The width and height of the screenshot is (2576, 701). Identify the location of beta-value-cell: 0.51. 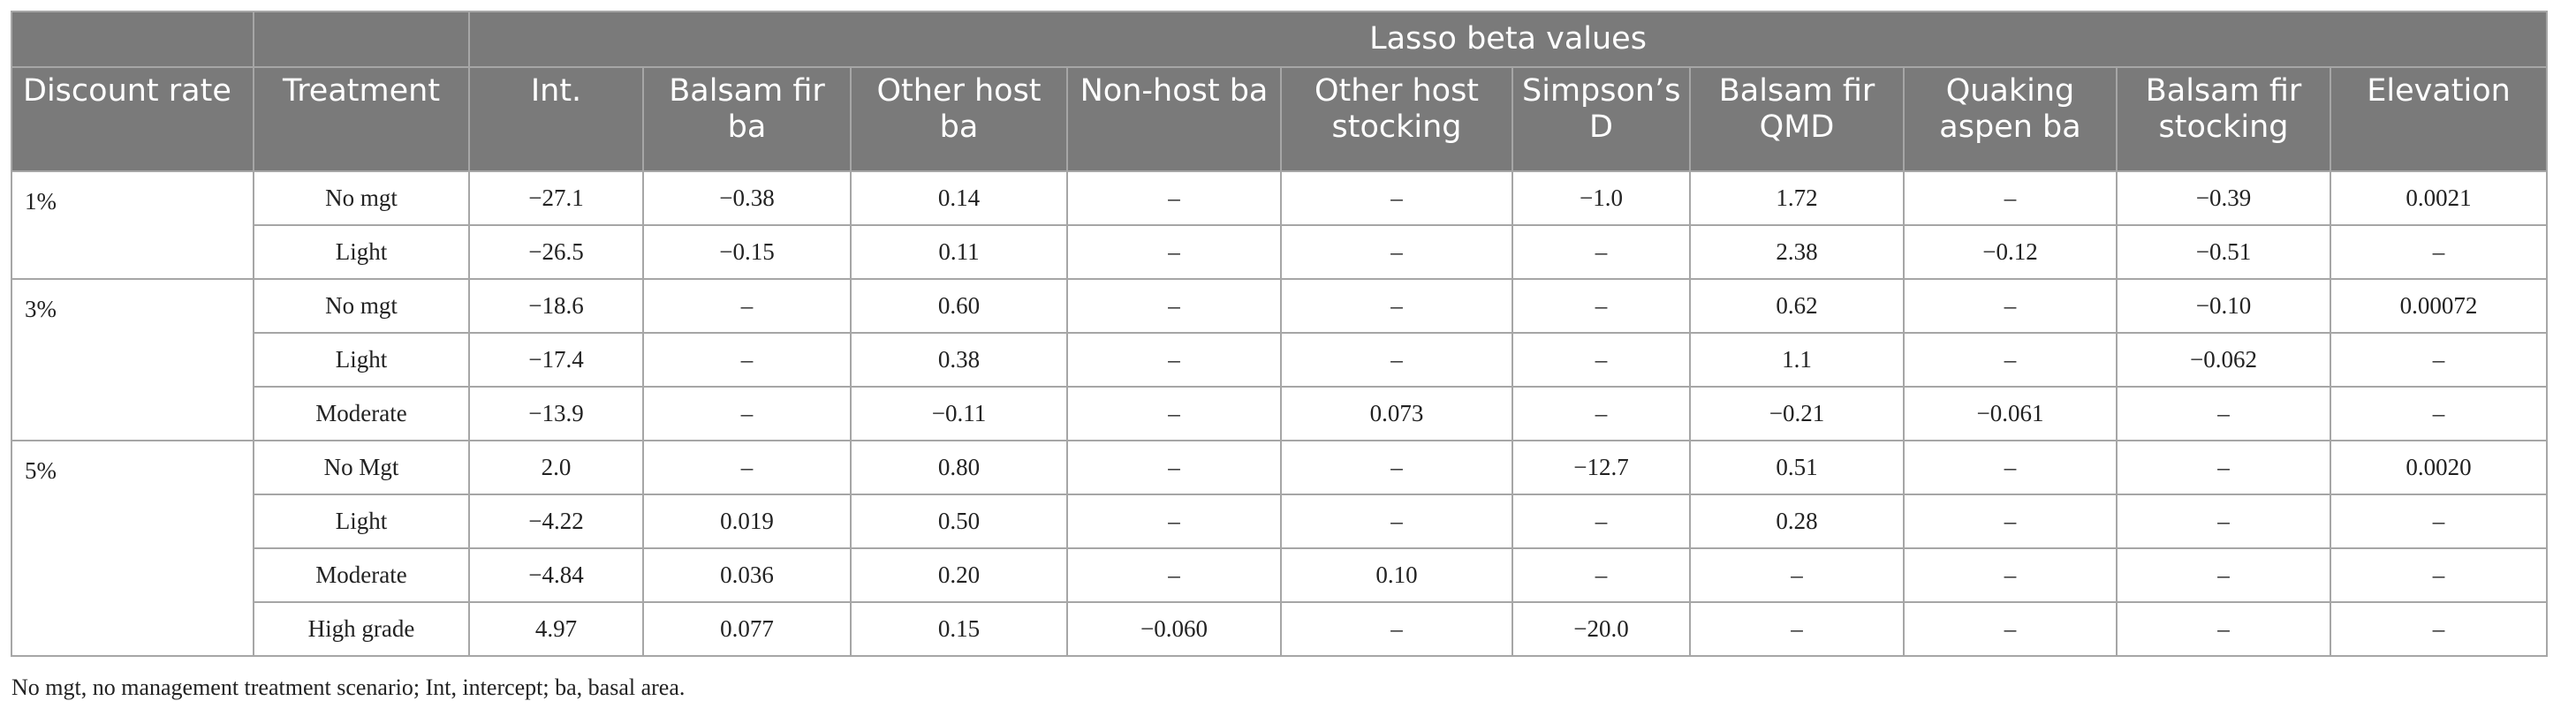
(1797, 467).